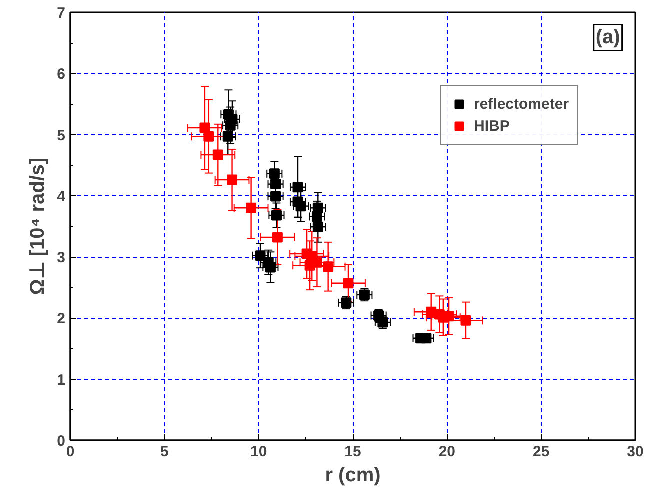 This screenshot has width=656, height=504. I want to click on x-tick-label: 30, so click(635, 452).